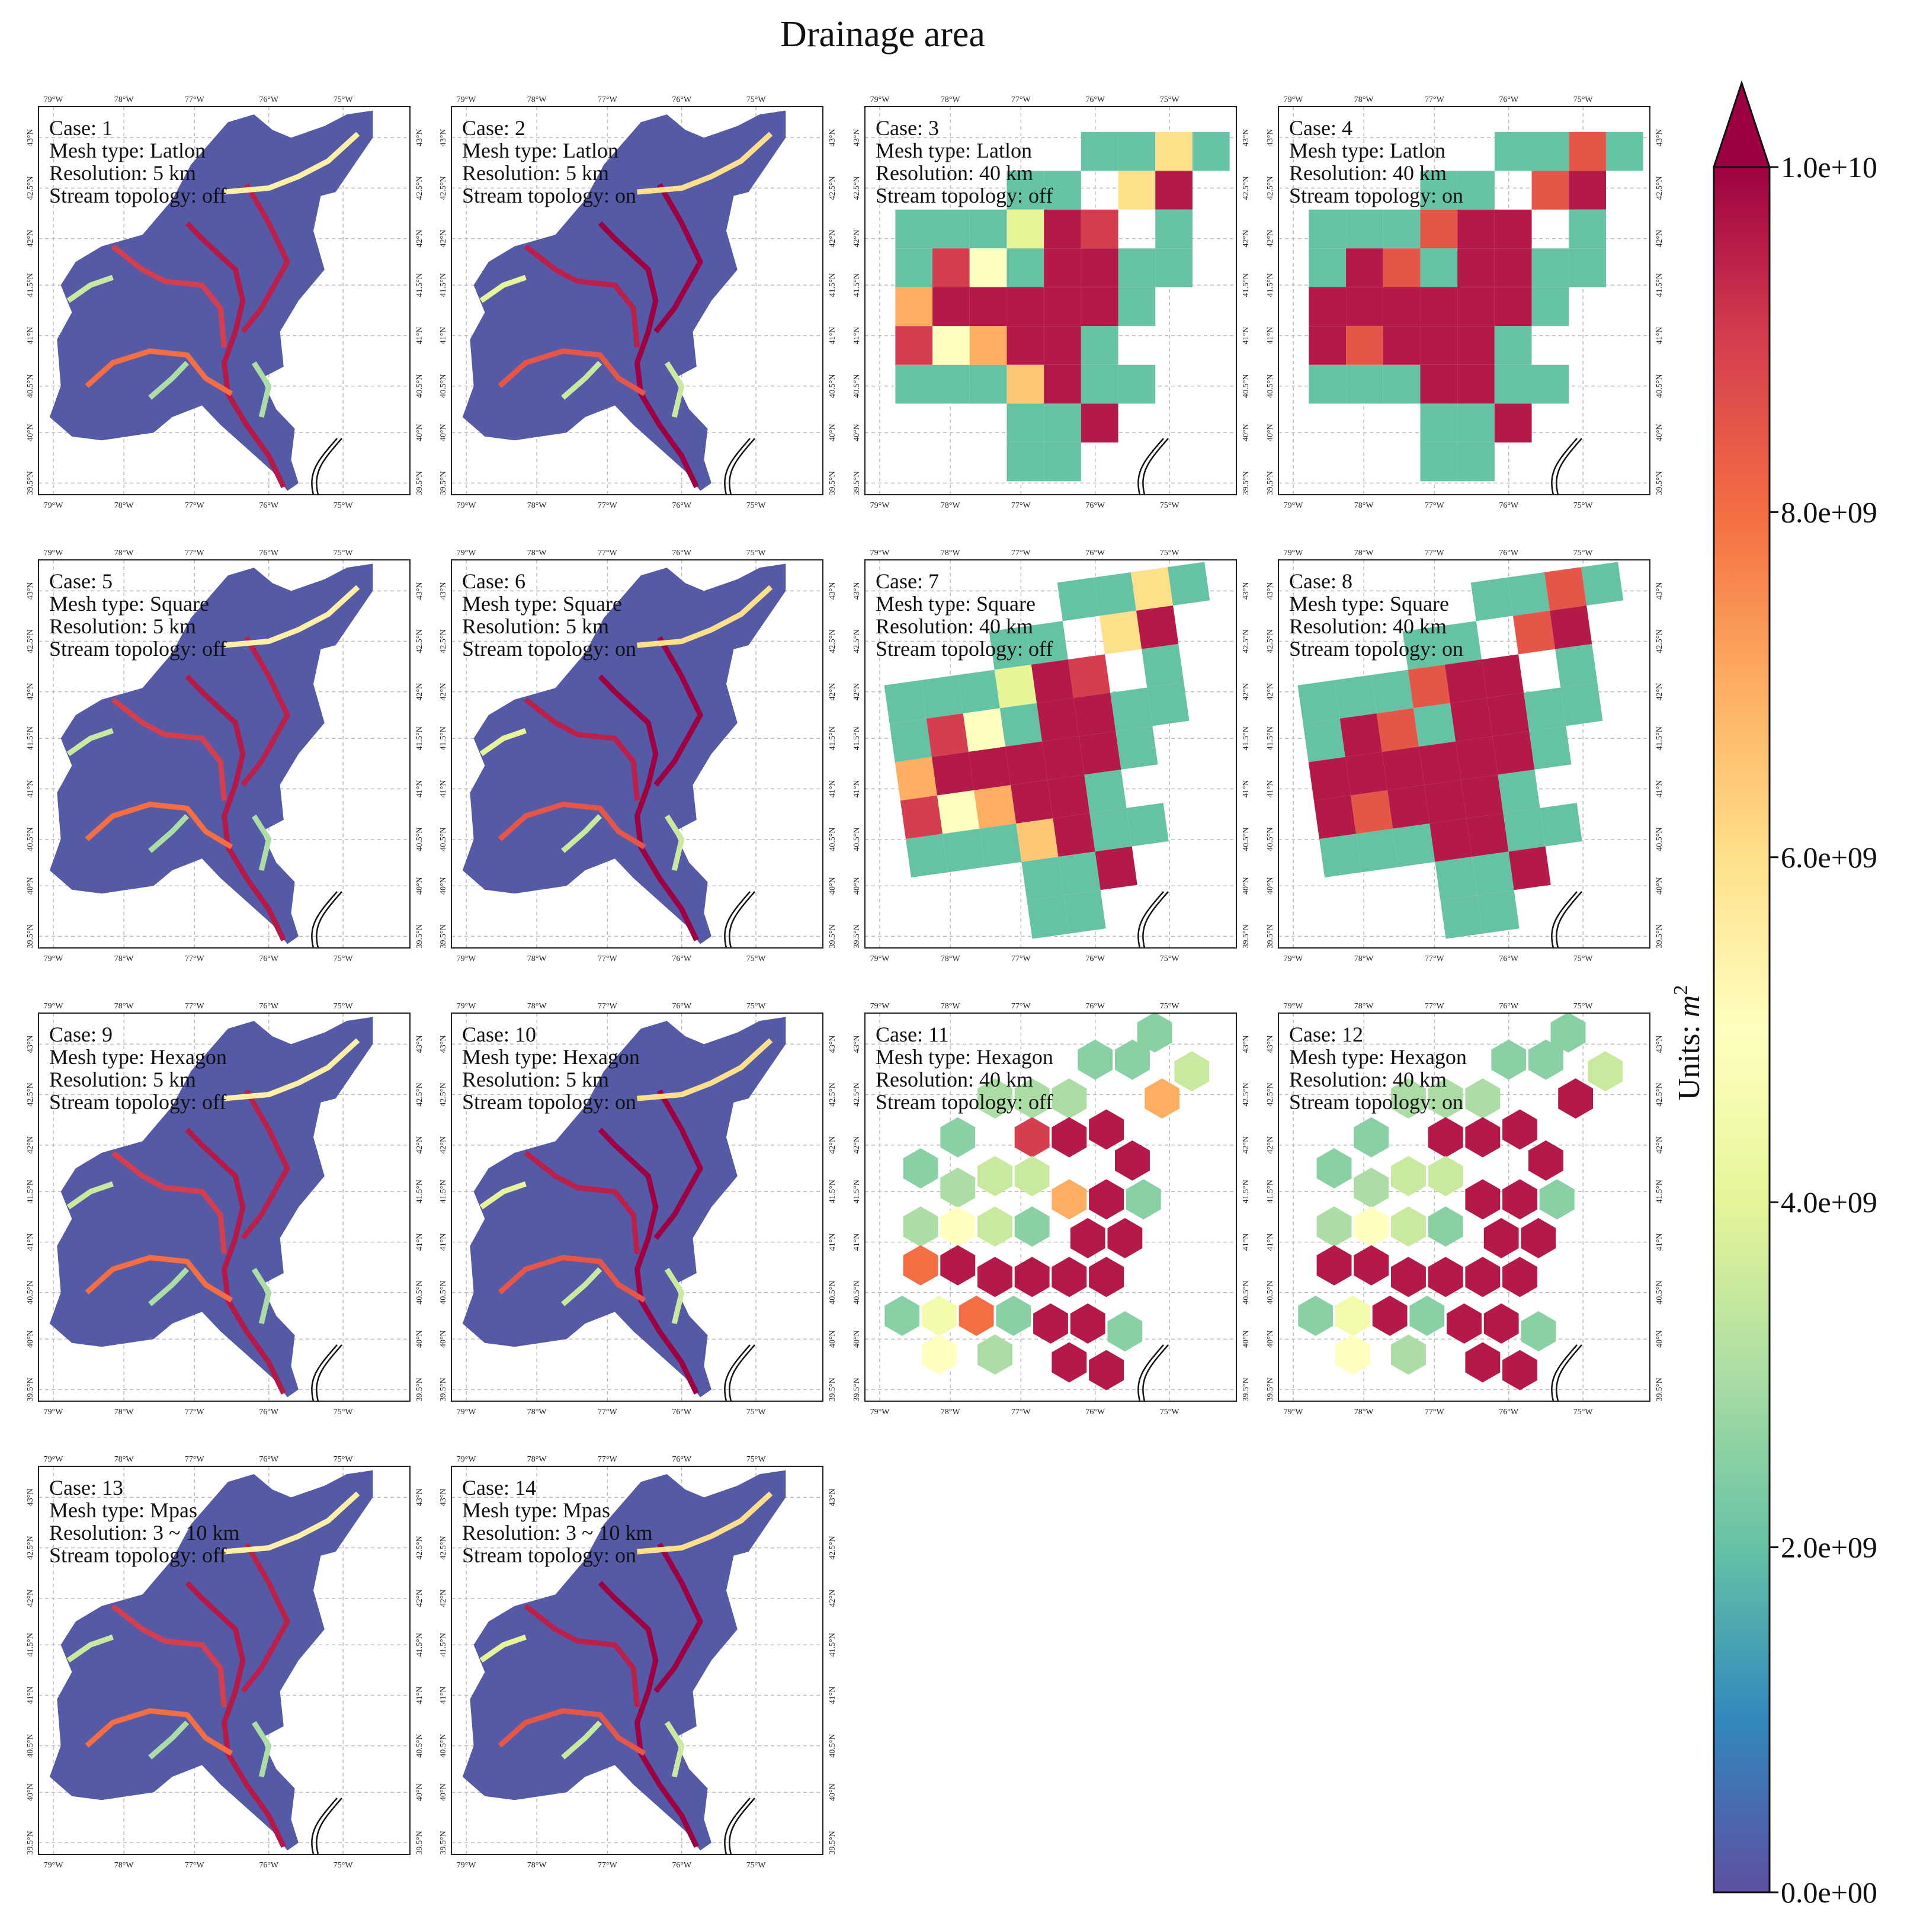 The image size is (1920, 1932). I want to click on panel-frame, so click(637, 300).